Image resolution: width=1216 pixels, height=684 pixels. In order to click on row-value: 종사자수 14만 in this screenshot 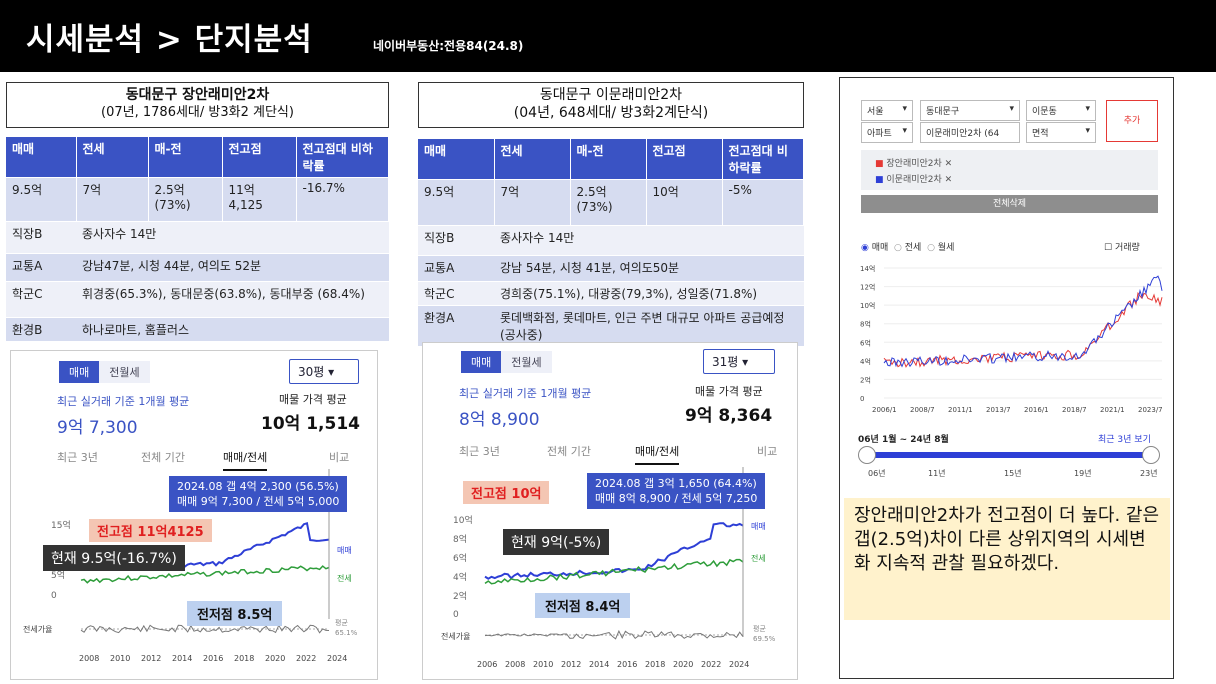, I will do `click(232, 237)`.